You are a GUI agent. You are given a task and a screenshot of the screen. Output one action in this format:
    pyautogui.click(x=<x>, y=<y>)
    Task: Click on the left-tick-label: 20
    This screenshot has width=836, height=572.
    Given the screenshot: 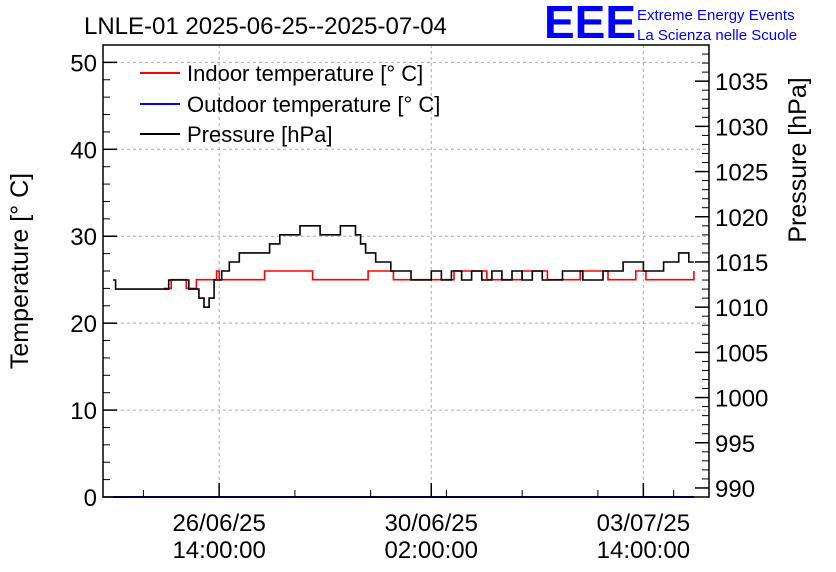 What is the action you would take?
    pyautogui.click(x=83, y=324)
    